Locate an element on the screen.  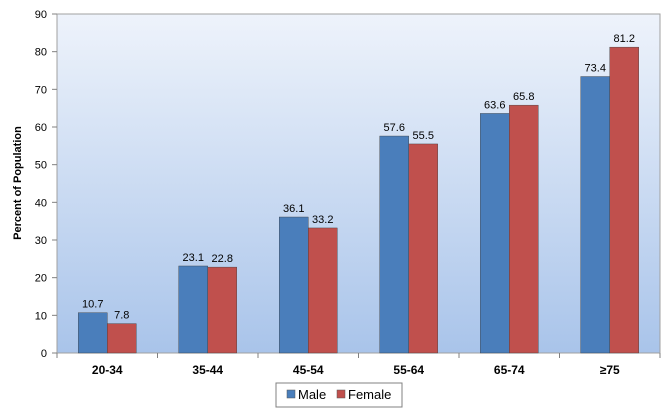
data-label-female-4: 65.8 is located at coordinates (523, 97).